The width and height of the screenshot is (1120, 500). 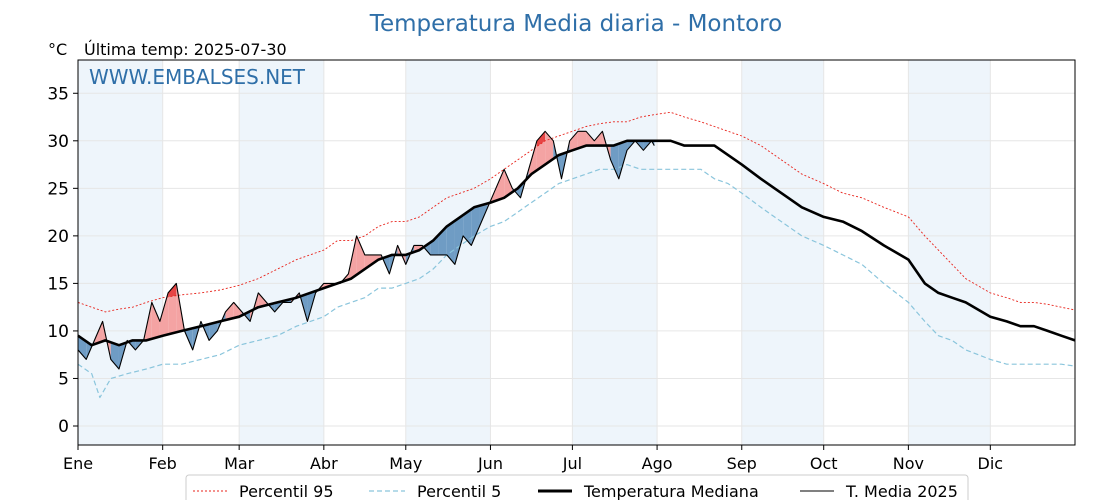 What do you see at coordinates (58, 237) in the screenshot?
I see `y-tick-label-4: 20` at bounding box center [58, 237].